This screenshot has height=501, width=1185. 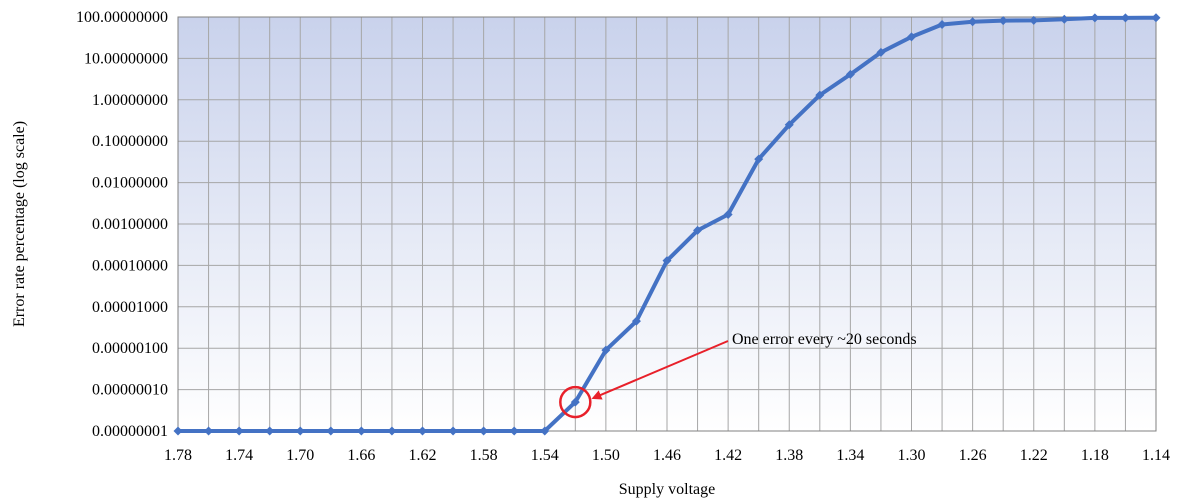 What do you see at coordinates (130, 100) in the screenshot?
I see `y-tick-label: 1.00000000` at bounding box center [130, 100].